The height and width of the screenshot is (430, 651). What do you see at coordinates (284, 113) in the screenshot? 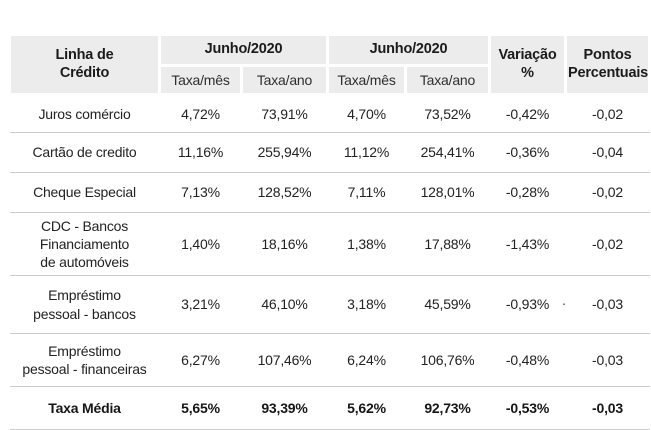
I see `cell-taxa-ano-1: 73,91%` at bounding box center [284, 113].